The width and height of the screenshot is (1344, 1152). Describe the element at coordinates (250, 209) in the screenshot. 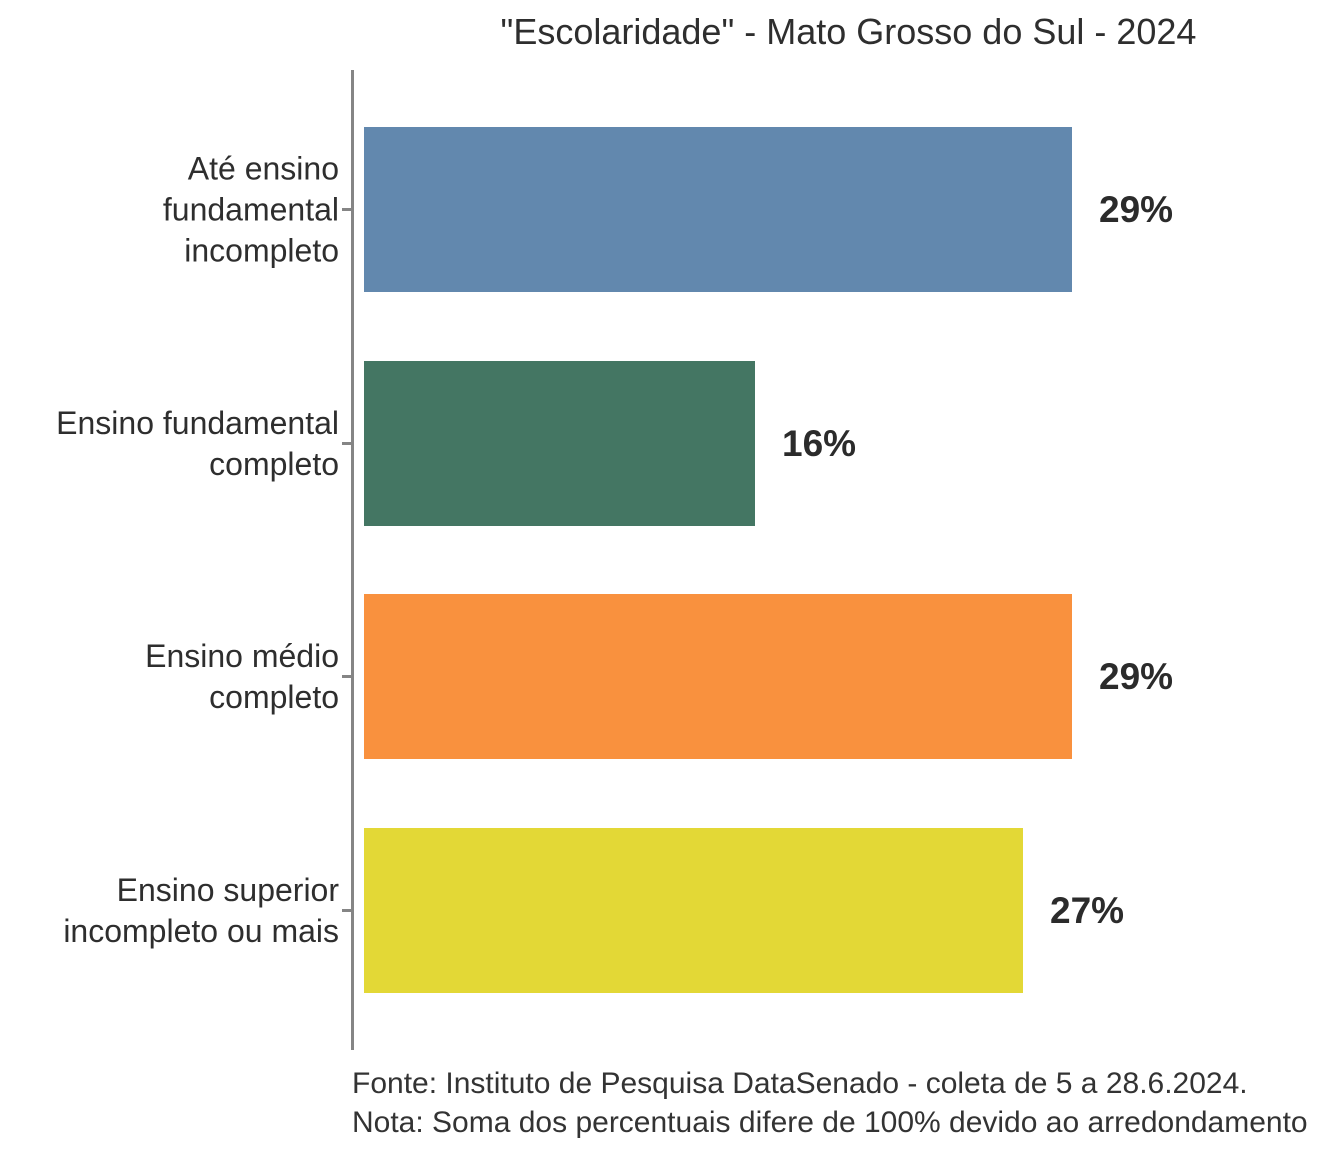

I see `category-label: Até ensino fundamental incompleto` at that location.